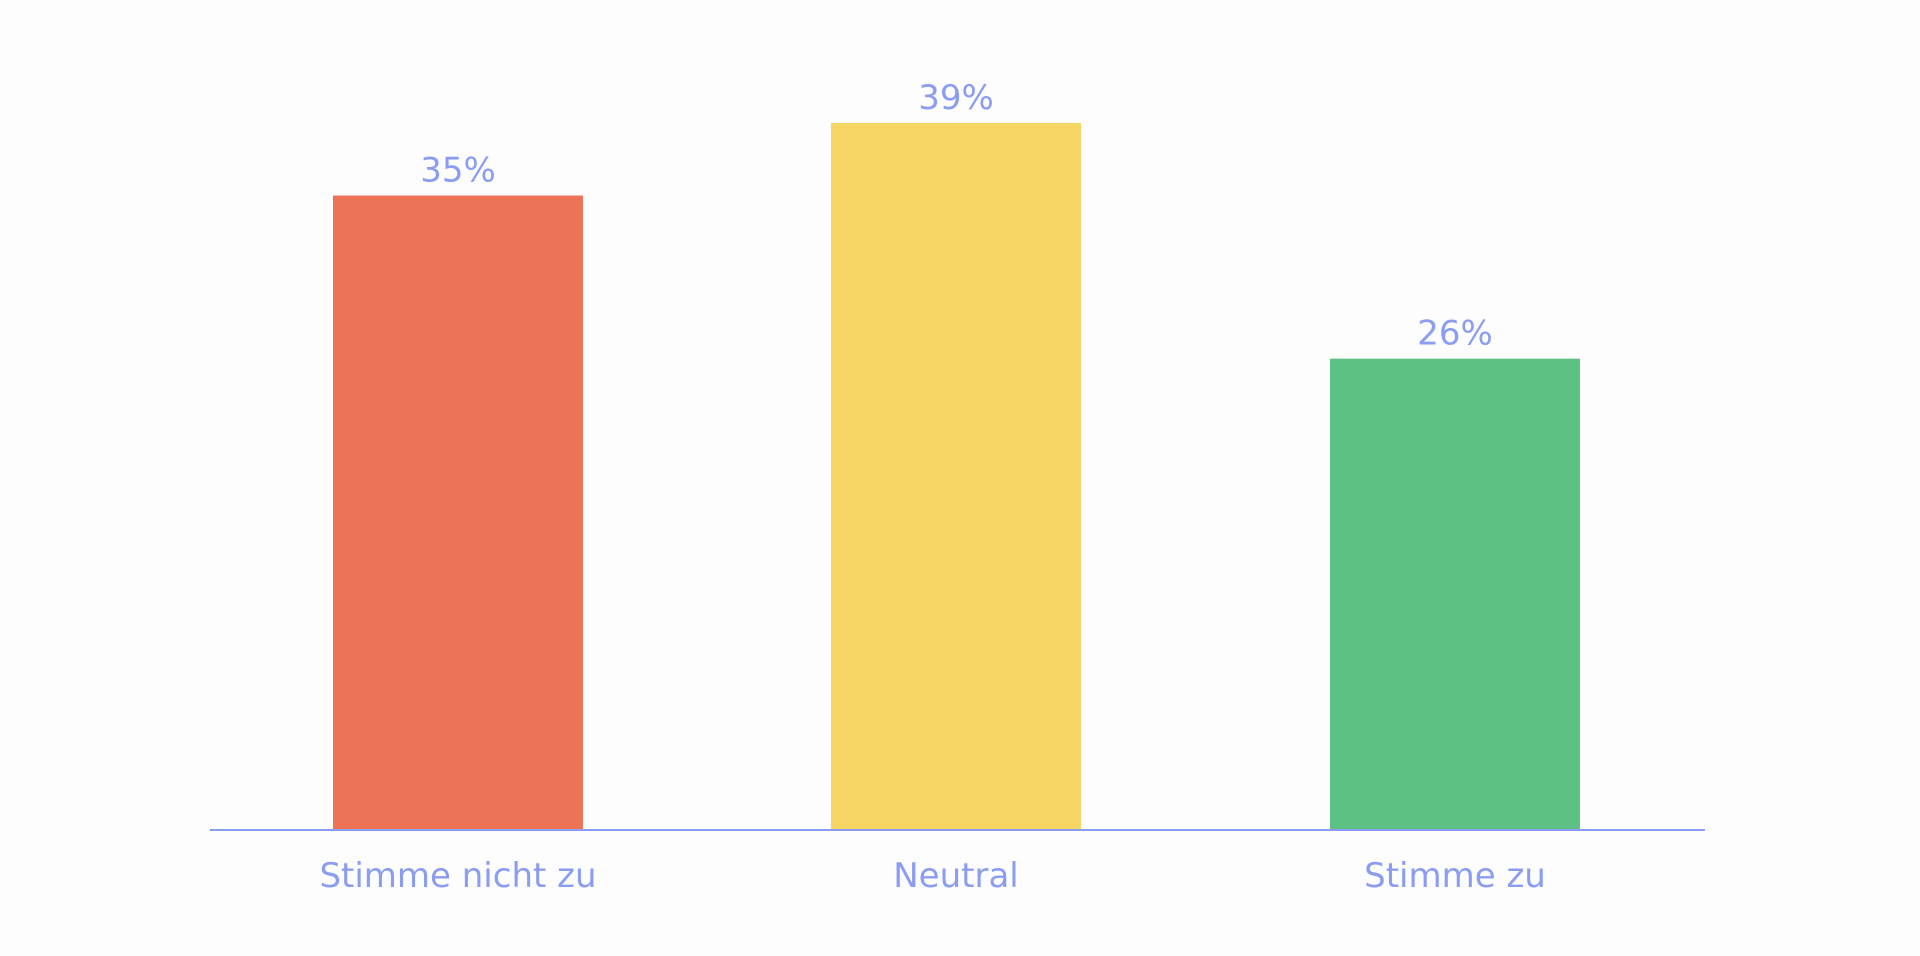  I want to click on bar-value-label-0: 35%, so click(458, 171).